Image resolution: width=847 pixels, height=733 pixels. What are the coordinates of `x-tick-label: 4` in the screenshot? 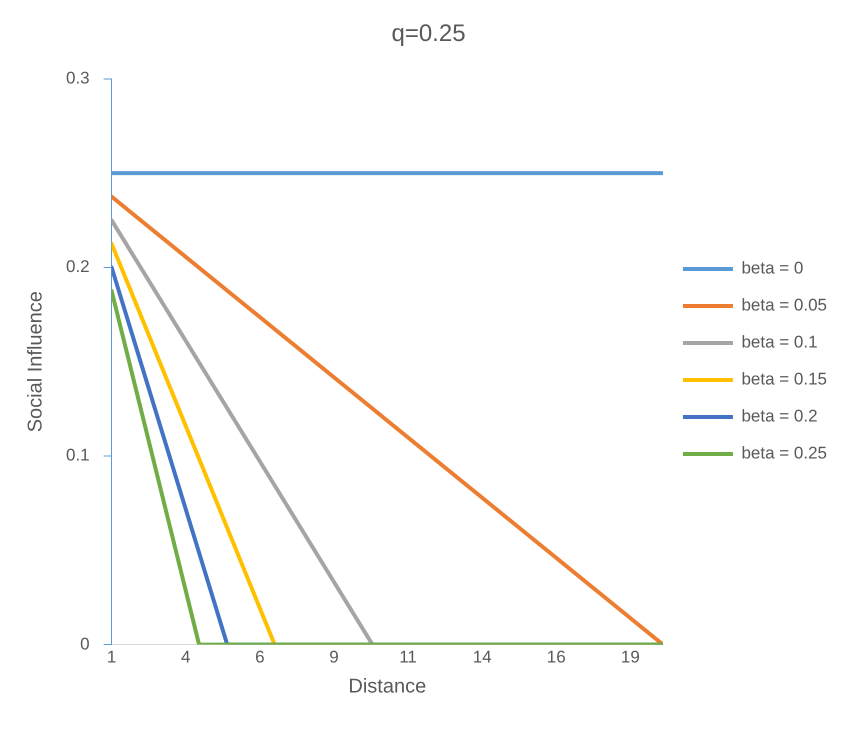 It's located at (185, 656).